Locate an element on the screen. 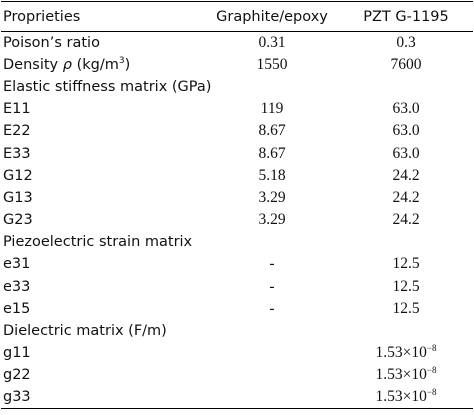  cell-text: ) is located at coordinates (127, 64).